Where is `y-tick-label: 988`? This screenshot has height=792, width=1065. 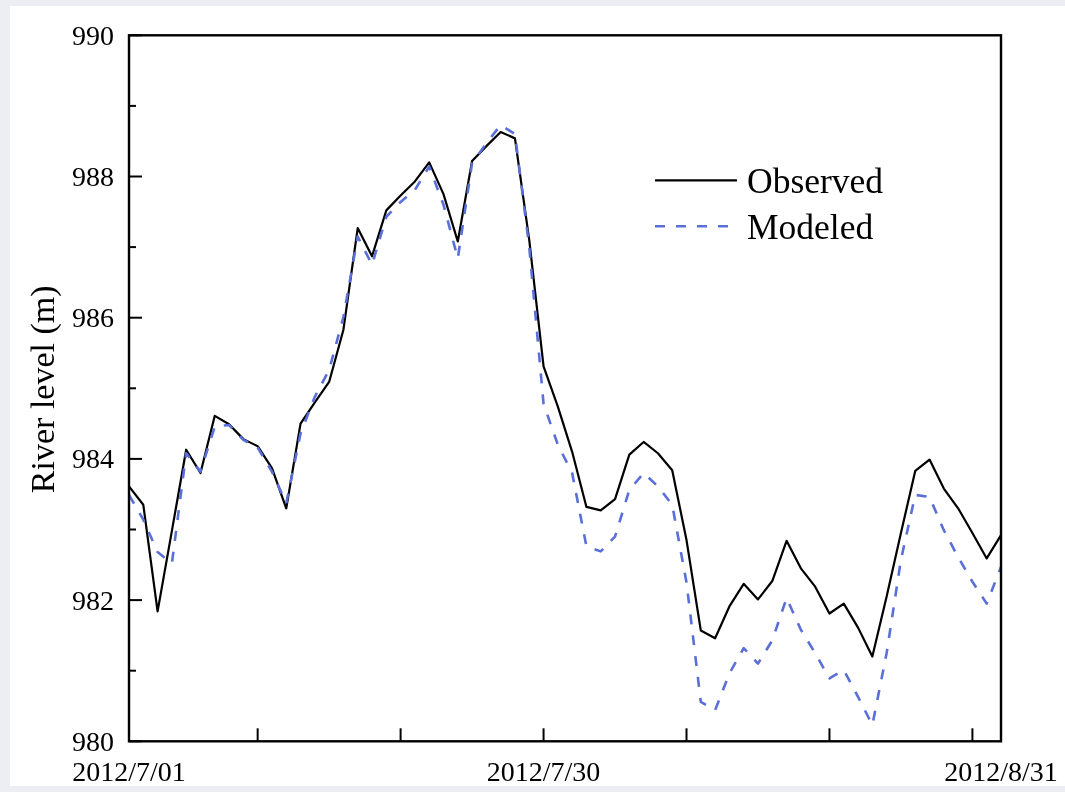 y-tick-label: 988 is located at coordinates (93, 176).